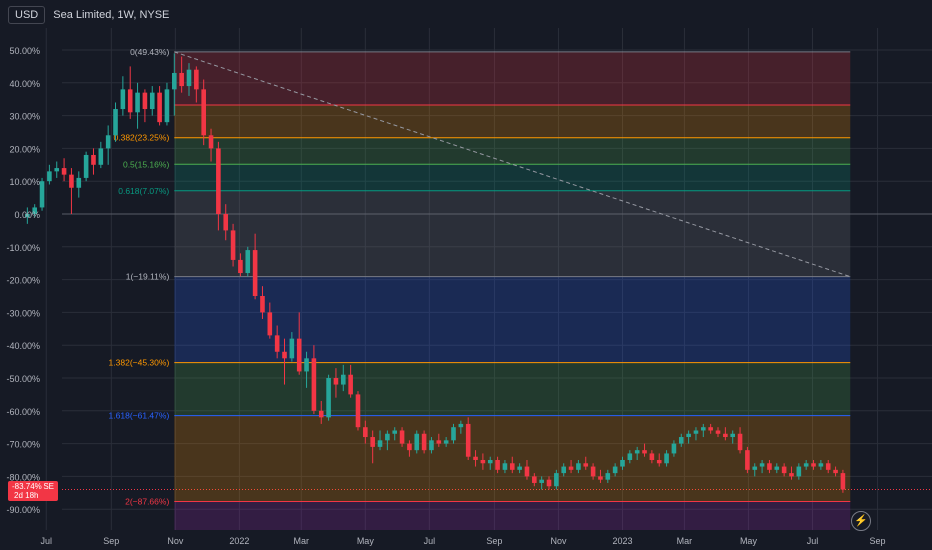 The height and width of the screenshot is (550, 932). Describe the element at coordinates (148, 277) in the screenshot. I see `fib-level-label: 1(−19.11%)` at that location.